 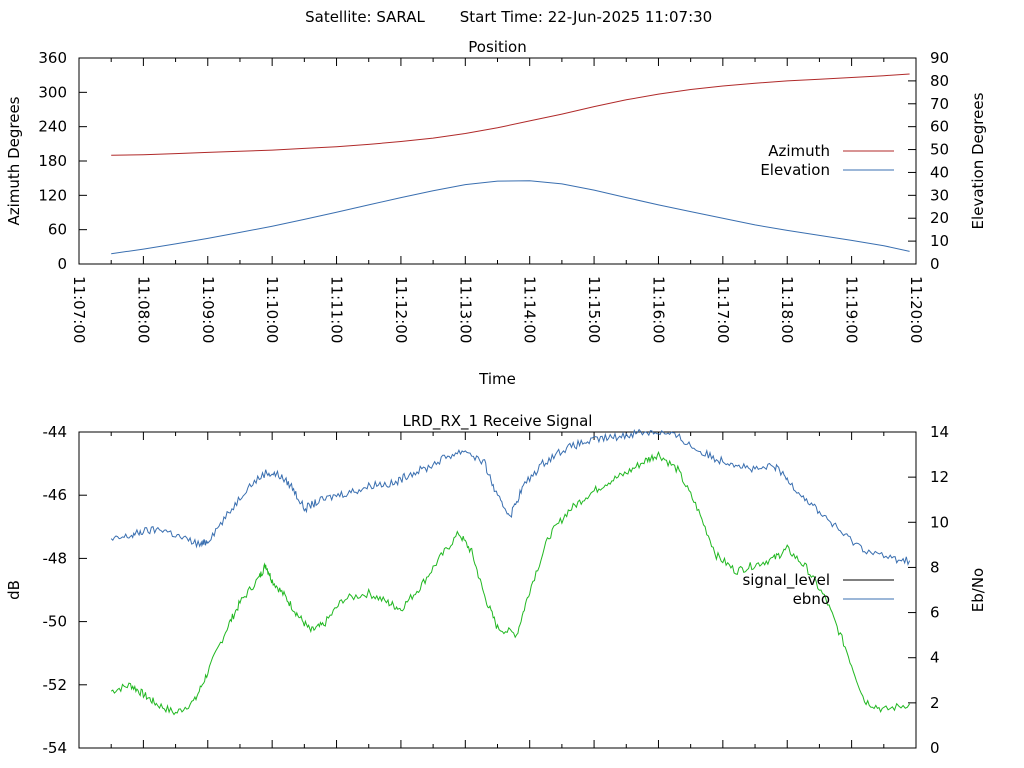 What do you see at coordinates (586, 17) in the screenshot?
I see `start-time-label: Start Time: 22-Jun-2025 11:07:30` at bounding box center [586, 17].